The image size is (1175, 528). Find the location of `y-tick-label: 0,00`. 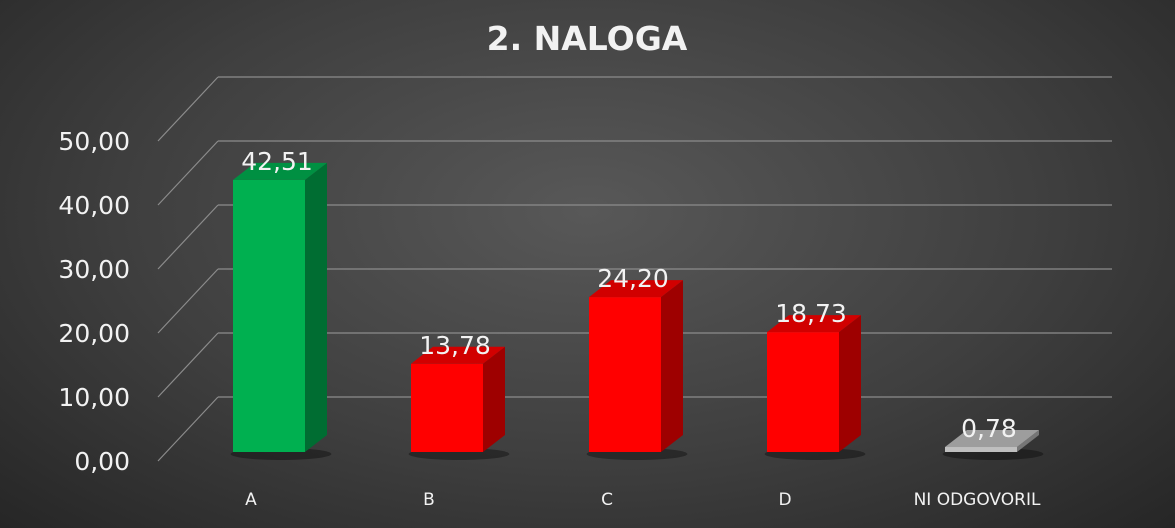

y-tick-label: 0,00 is located at coordinates (102, 461).